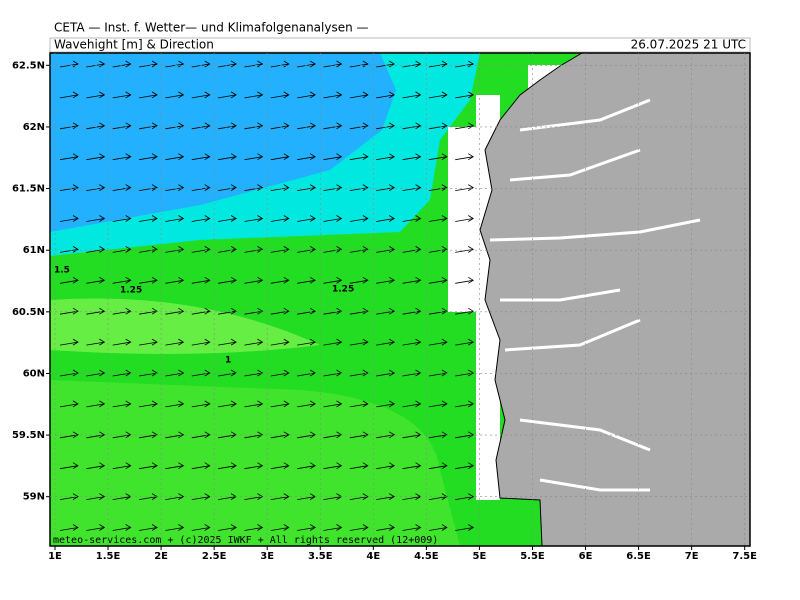 This screenshot has width=800, height=600. What do you see at coordinates (28, 189) in the screenshot?
I see `y-tick-label: 61.5N` at bounding box center [28, 189].